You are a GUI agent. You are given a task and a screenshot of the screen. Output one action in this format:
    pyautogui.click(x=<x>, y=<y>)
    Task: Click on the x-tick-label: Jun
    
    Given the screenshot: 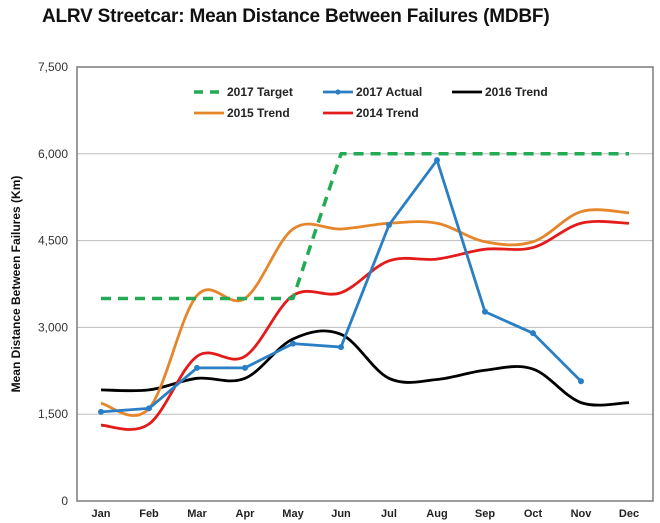 What is the action you would take?
    pyautogui.click(x=341, y=514)
    